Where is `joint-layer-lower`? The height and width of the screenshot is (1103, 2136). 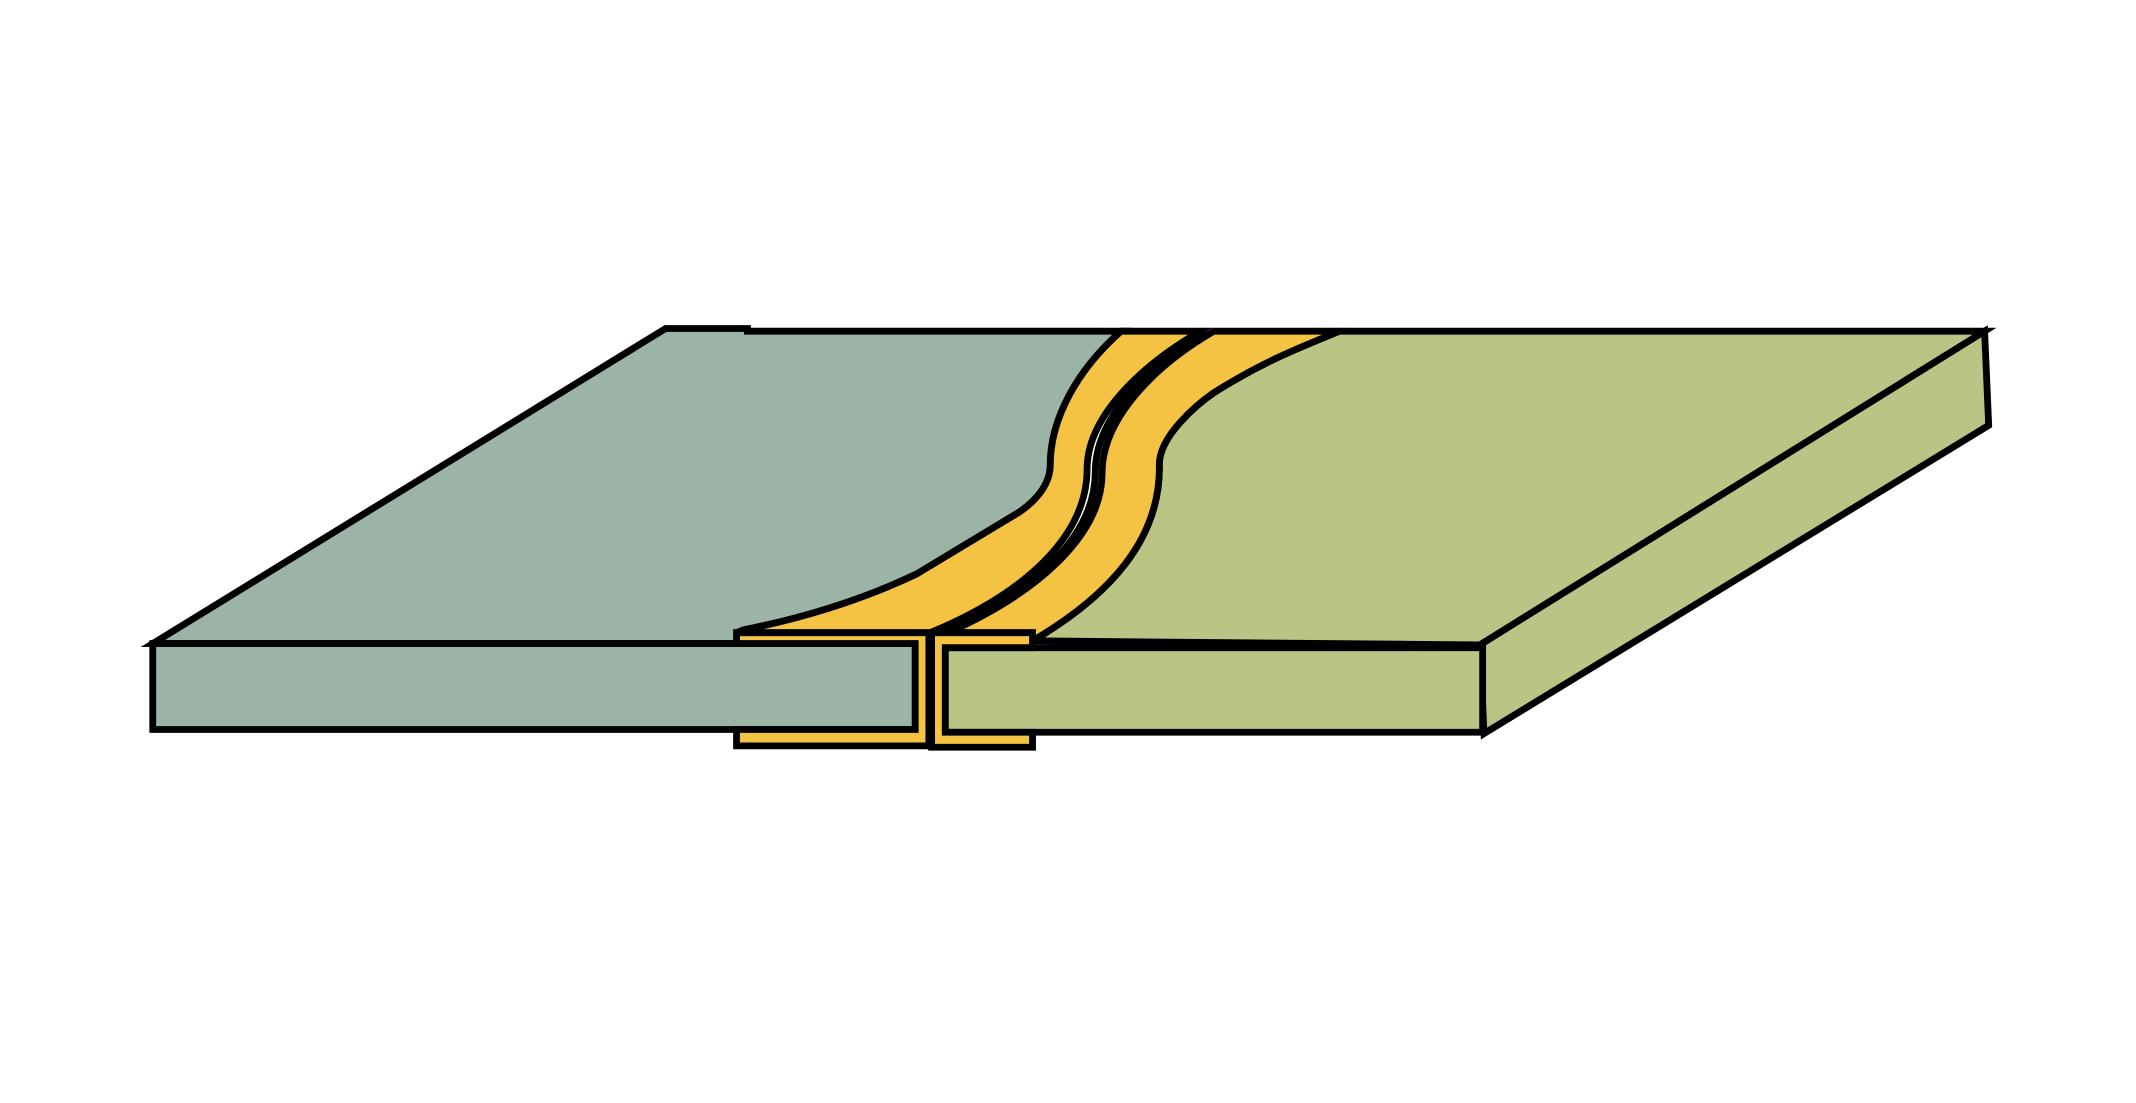
joint-layer-lower is located at coordinates (1143, 487).